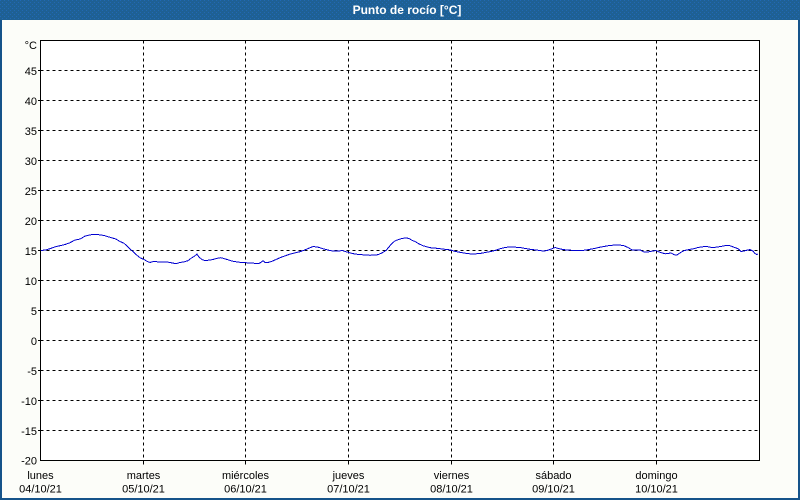 The image size is (800, 500). What do you see at coordinates (34, 312) in the screenshot?
I see `svg-text: 5` at bounding box center [34, 312].